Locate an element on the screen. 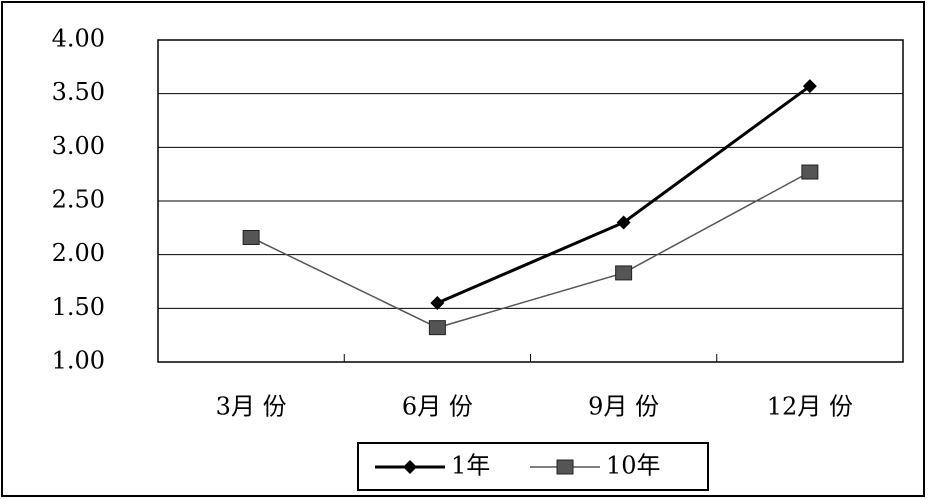  x-tick-label: 12月 份 is located at coordinates (810, 407).